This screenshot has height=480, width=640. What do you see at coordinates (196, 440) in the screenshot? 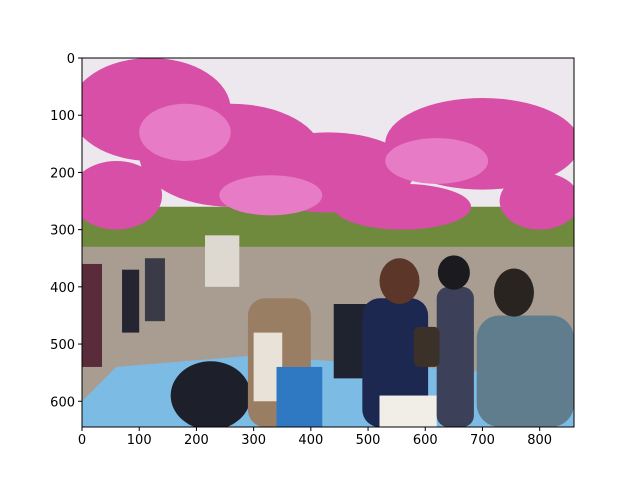
I see `x-tick-label: 200` at bounding box center [196, 440].